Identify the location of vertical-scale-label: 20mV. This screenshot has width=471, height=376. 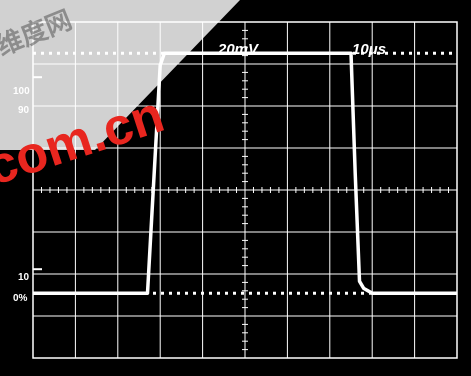
(238, 49).